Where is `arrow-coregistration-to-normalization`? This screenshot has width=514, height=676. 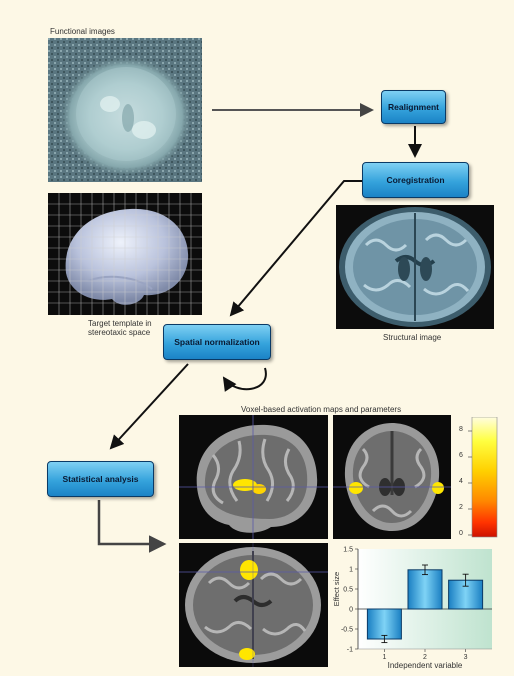
arrow-coregistration-to-normalization is located at coordinates (295, 248).